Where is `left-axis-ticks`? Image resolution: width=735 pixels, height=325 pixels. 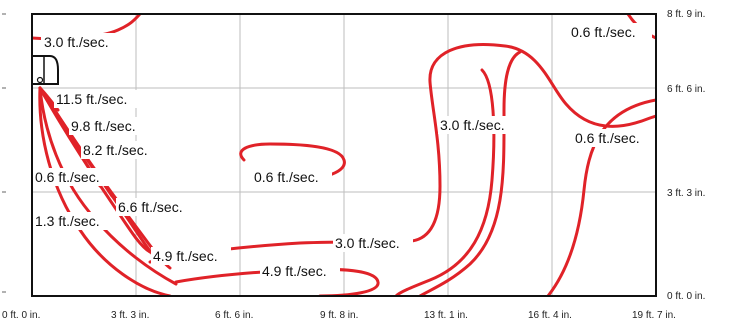 left-axis-ticks is located at coordinates (4, 153).